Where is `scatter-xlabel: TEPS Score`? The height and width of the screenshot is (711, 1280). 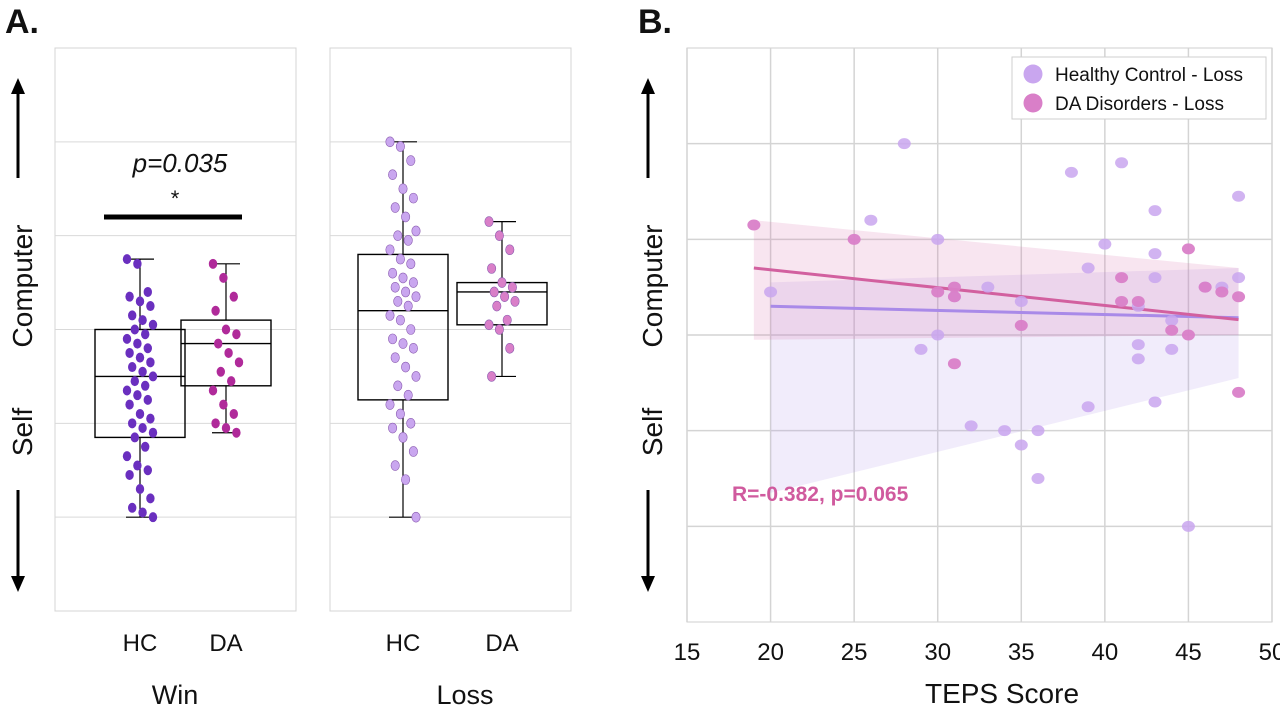
scatter-xlabel: TEPS Score is located at coordinates (1002, 693).